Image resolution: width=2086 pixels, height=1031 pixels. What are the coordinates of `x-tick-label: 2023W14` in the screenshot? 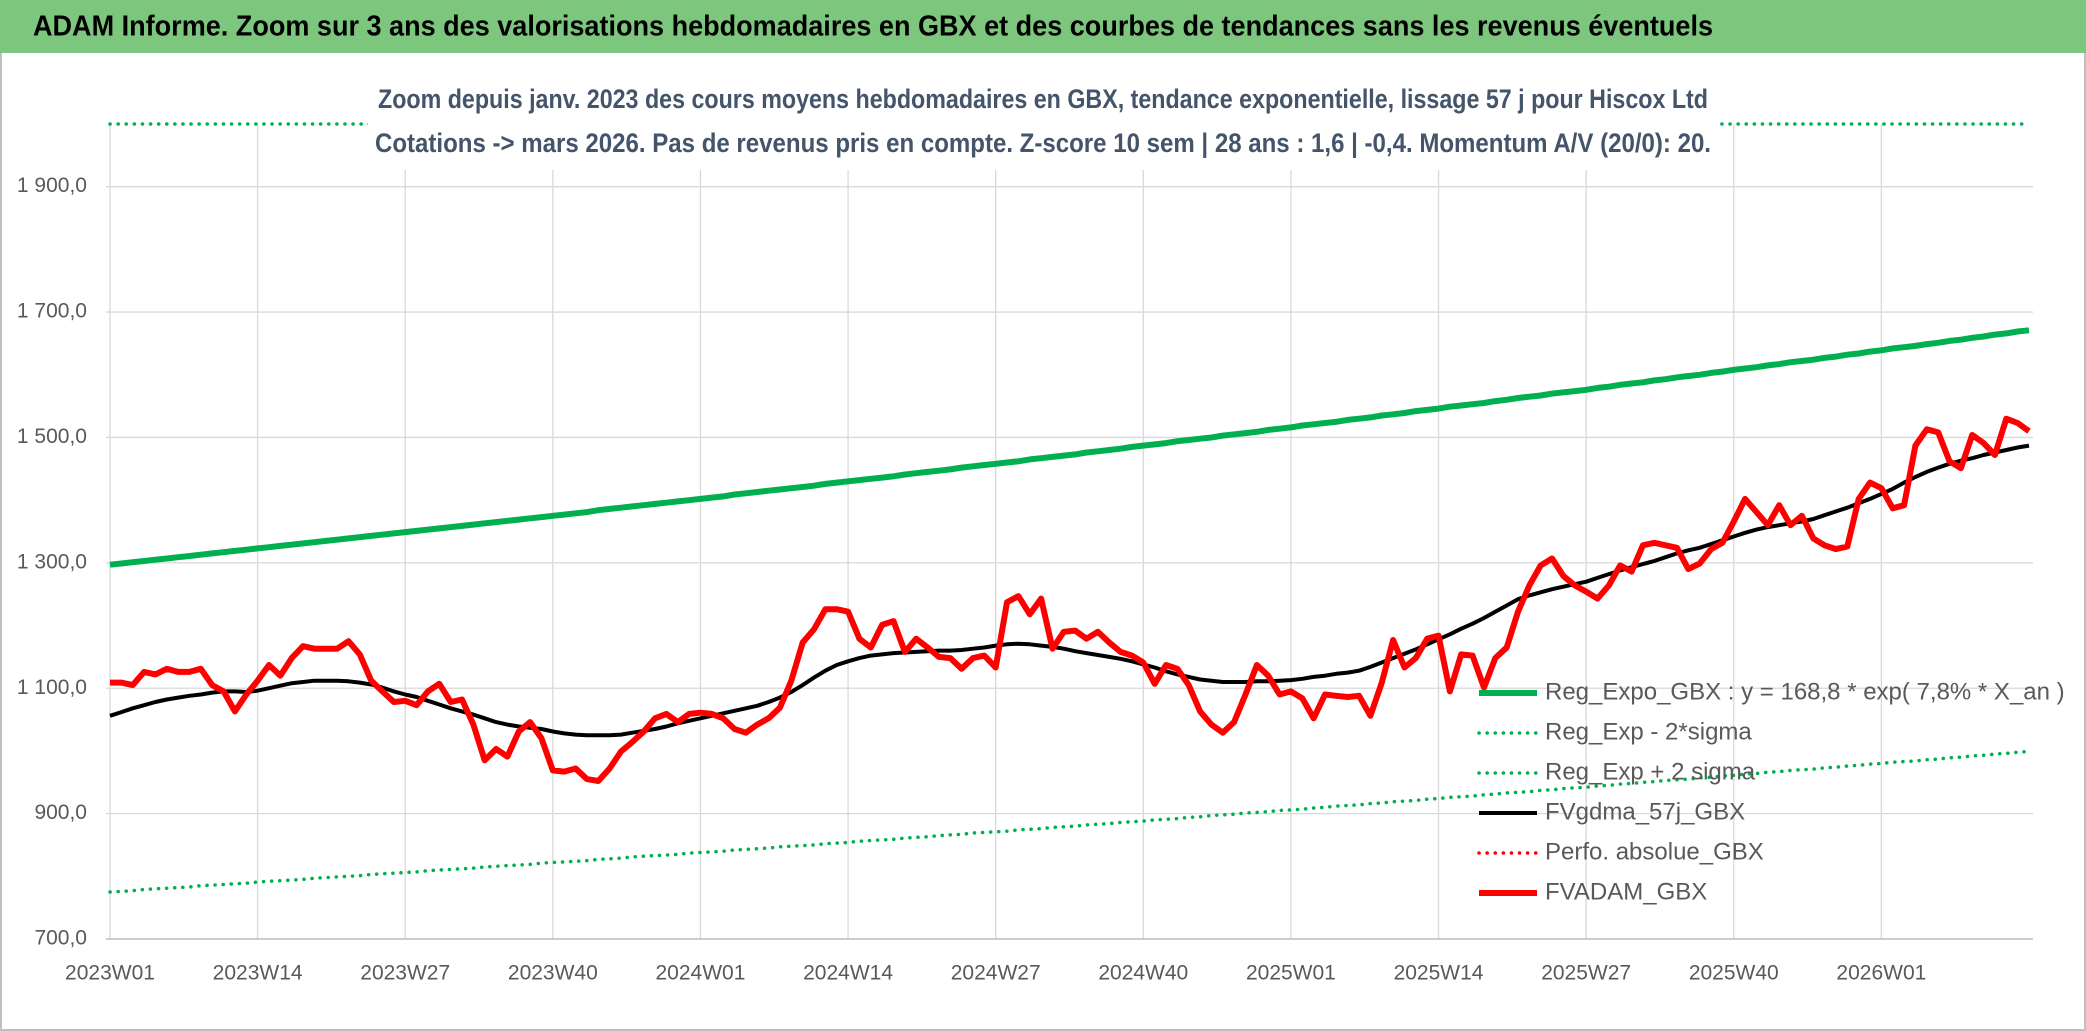 It's located at (258, 973).